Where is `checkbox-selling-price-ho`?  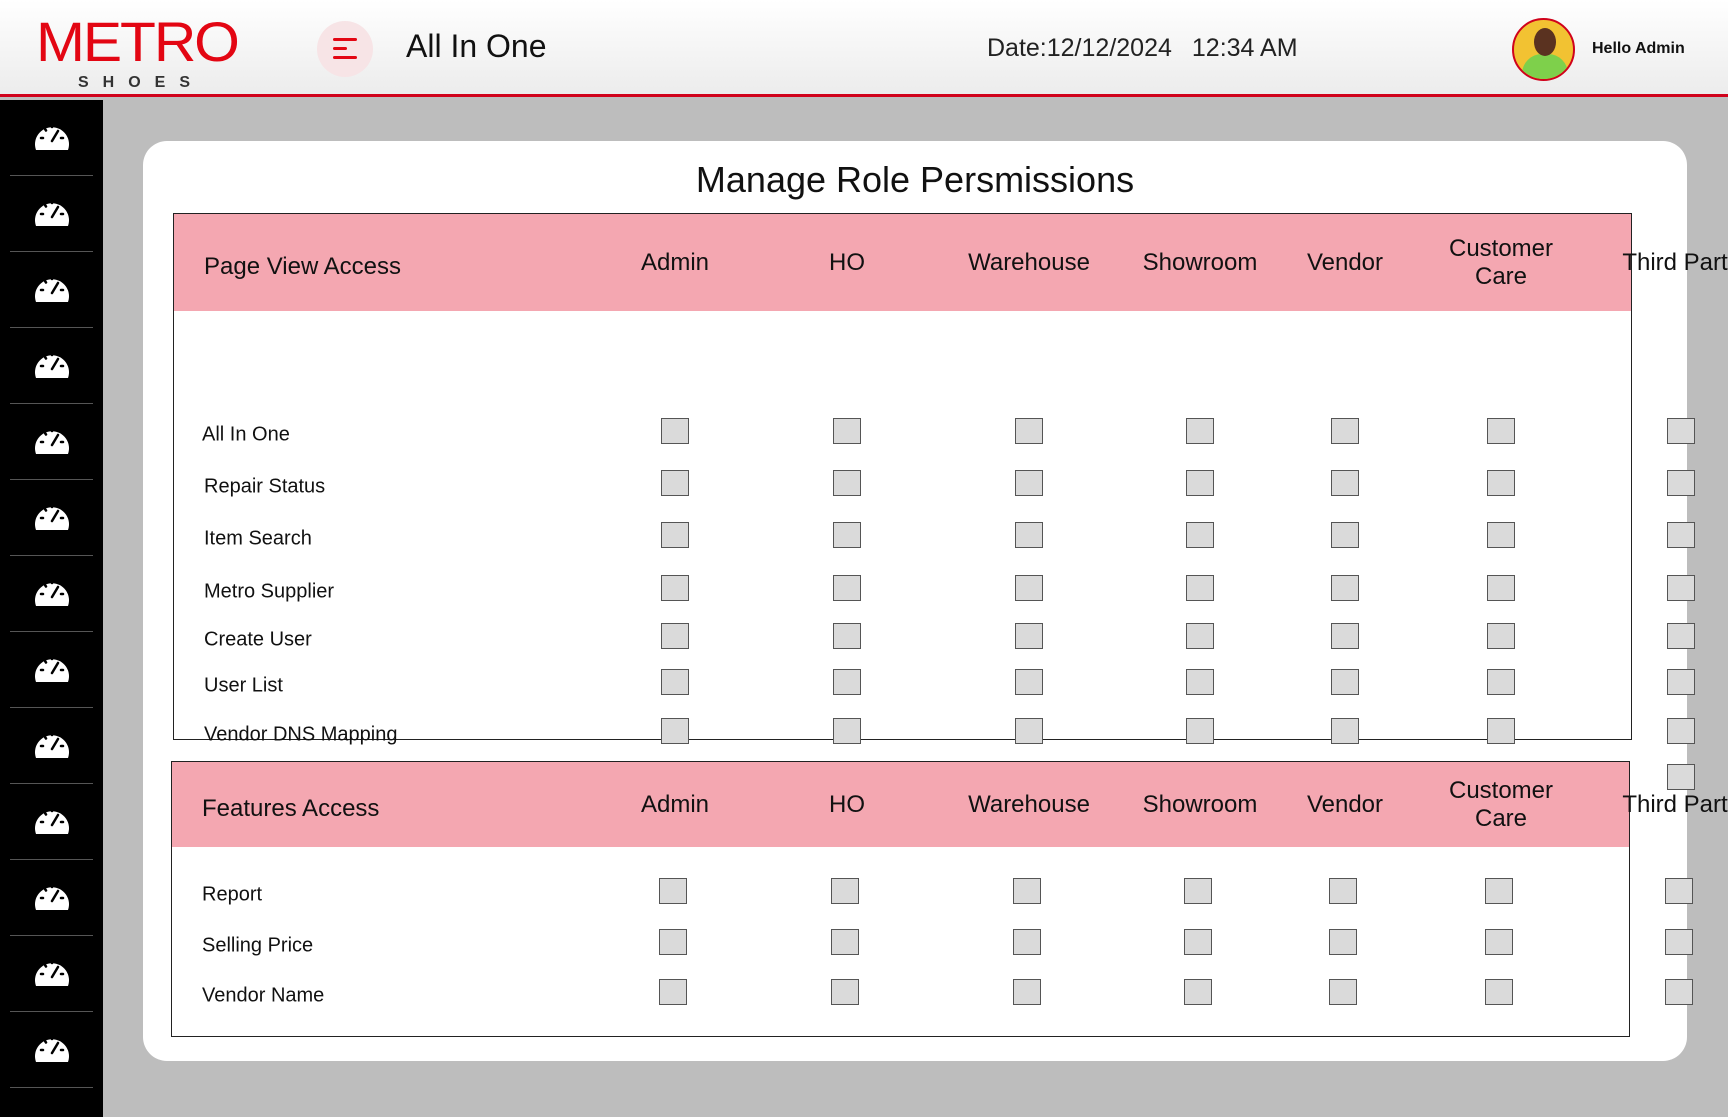 checkbox-selling-price-ho is located at coordinates (845, 942).